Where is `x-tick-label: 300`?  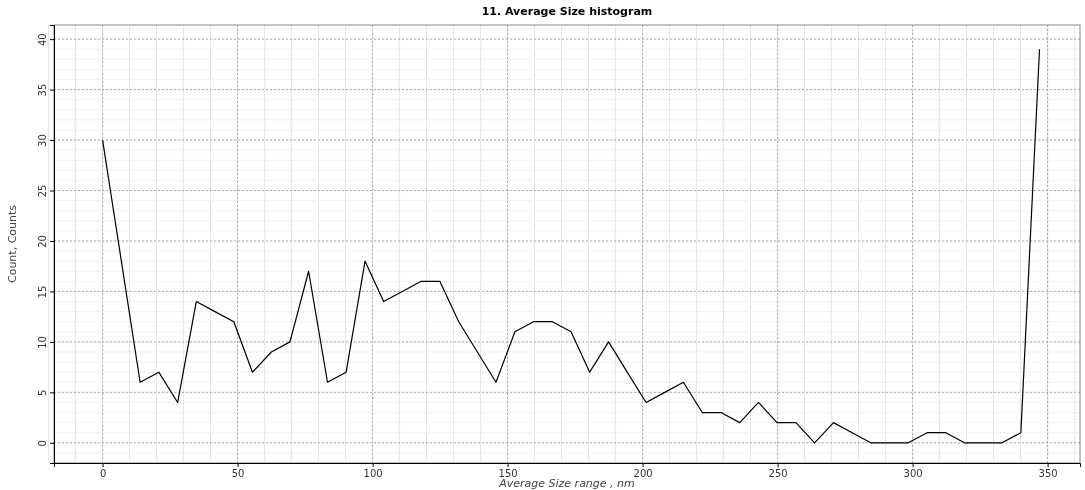
x-tick-label: 300 is located at coordinates (913, 474).